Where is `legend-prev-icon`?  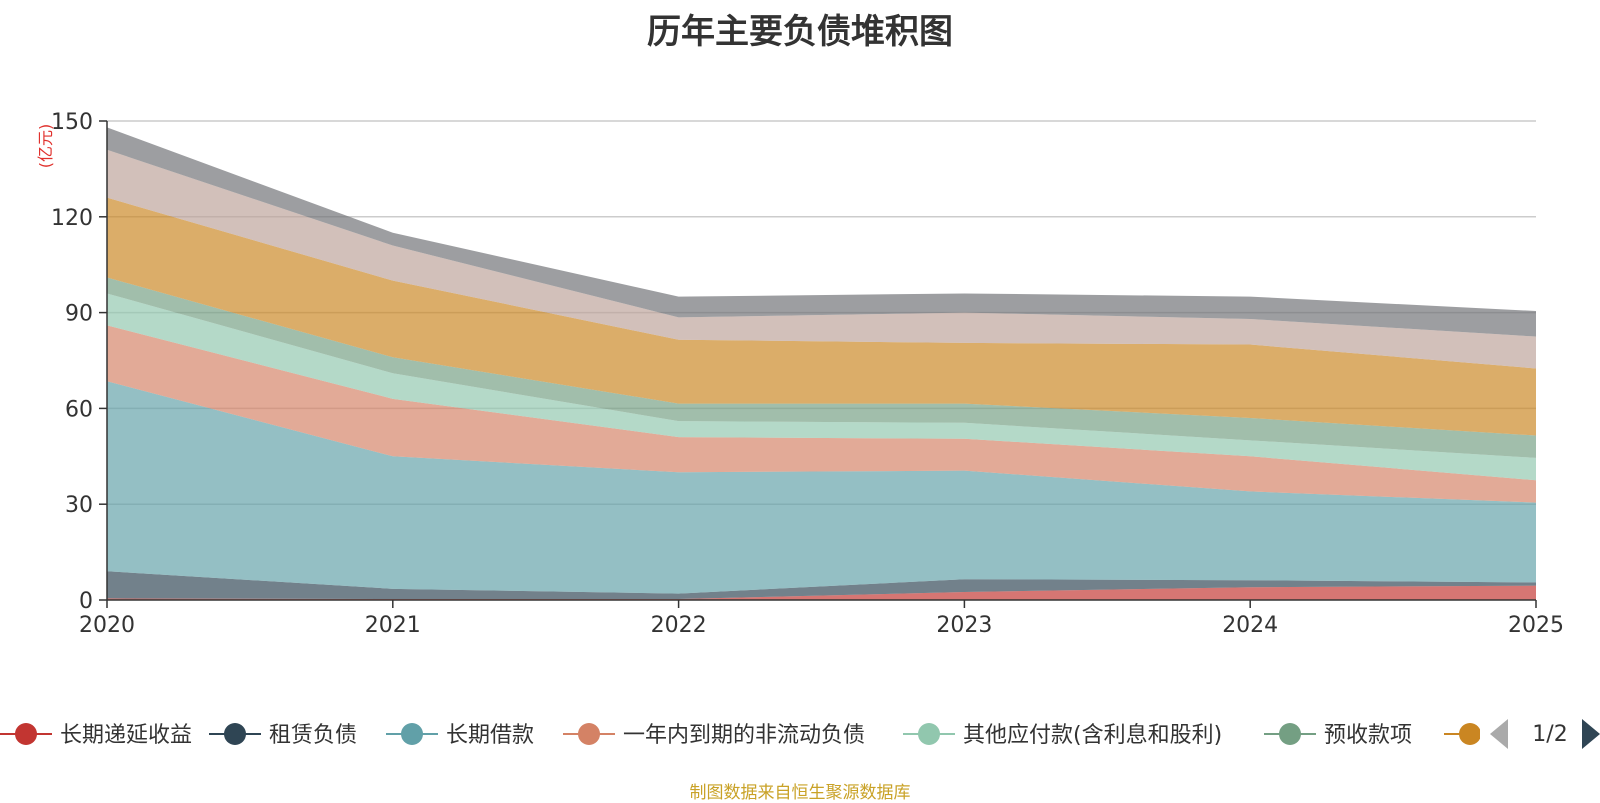 legend-prev-icon is located at coordinates (1499, 734).